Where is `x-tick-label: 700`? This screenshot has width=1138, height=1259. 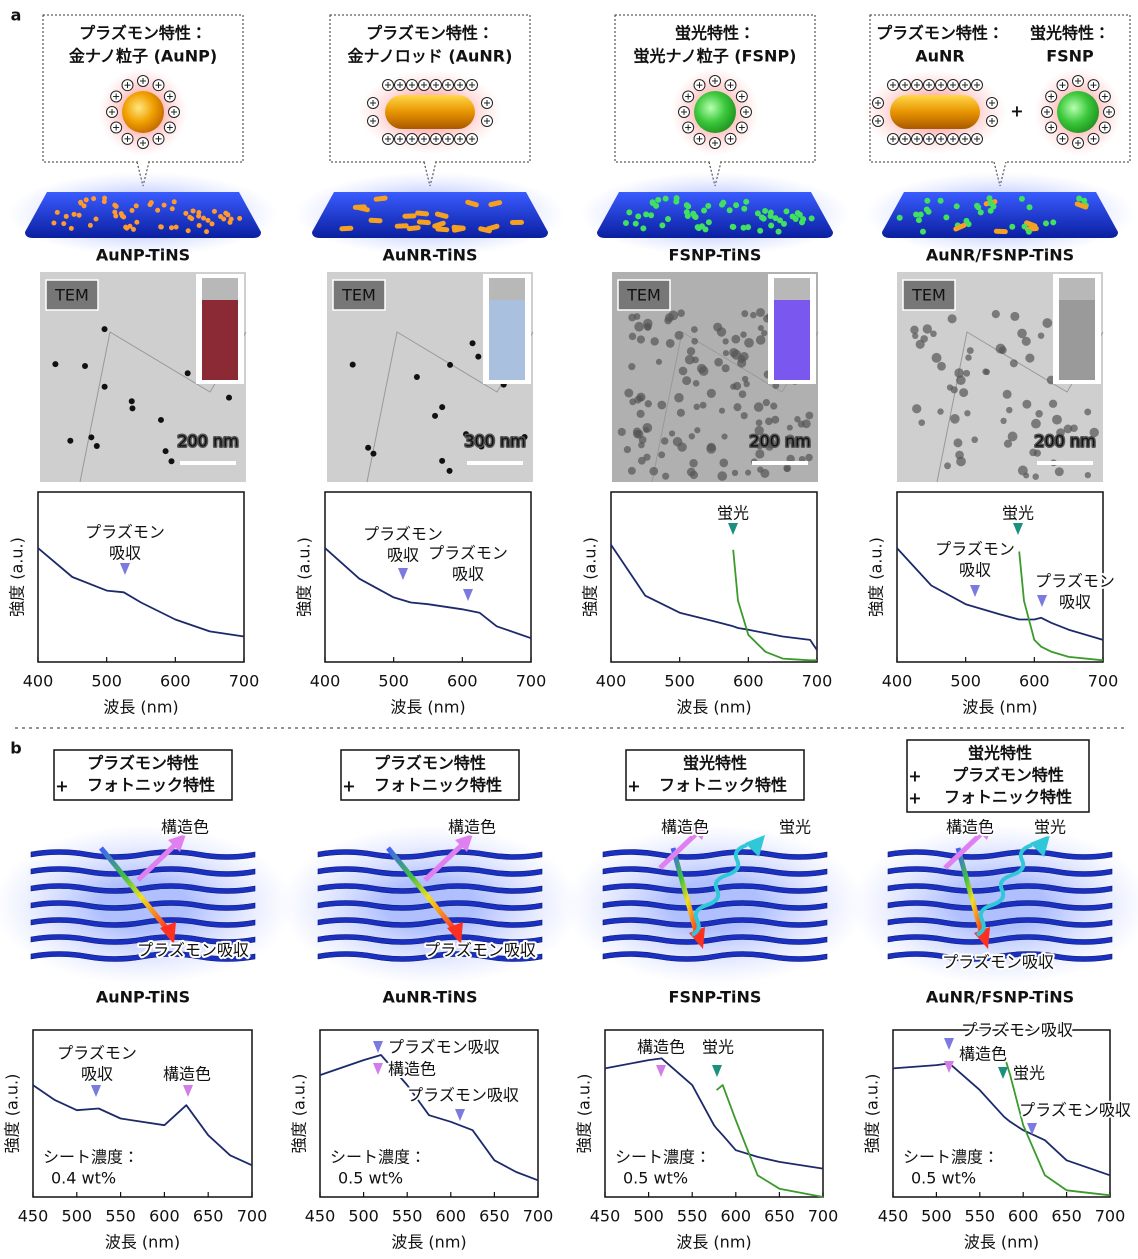
x-tick-label: 700 is located at coordinates (244, 681).